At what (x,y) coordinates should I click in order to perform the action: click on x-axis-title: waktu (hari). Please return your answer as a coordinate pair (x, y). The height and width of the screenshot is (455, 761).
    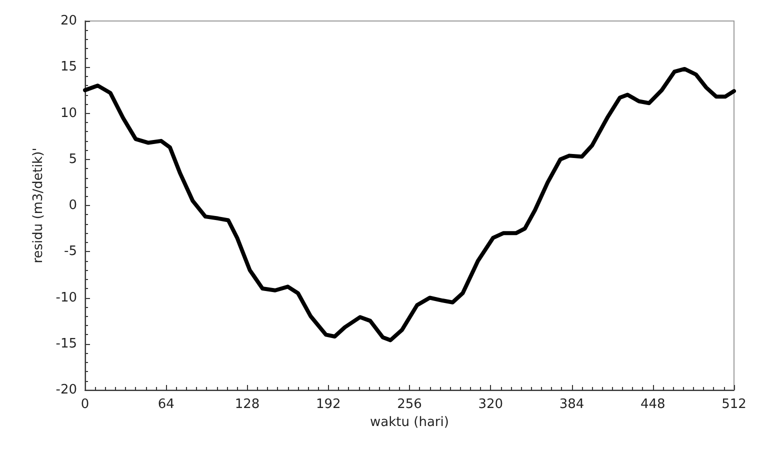
    Looking at the image, I should click on (409, 422).